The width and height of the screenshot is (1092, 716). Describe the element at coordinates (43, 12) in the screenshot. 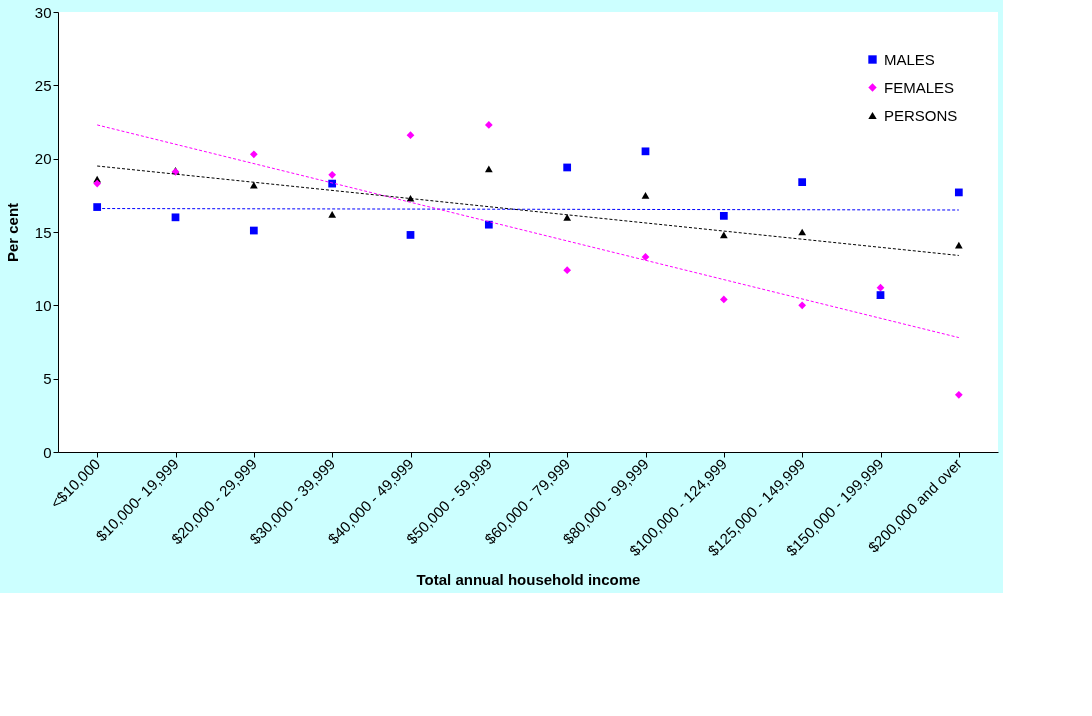

I see `y-tick-label: 30` at that location.